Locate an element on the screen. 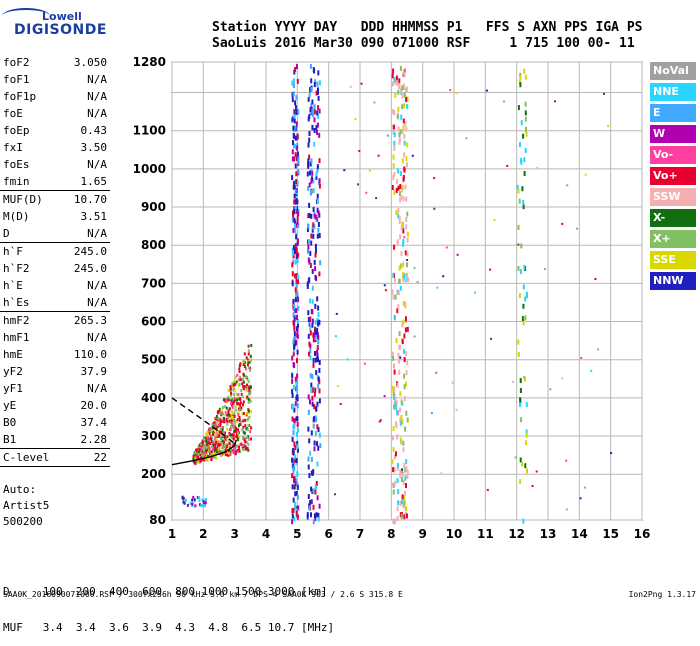 Image resolution: width=700 pixels, height=646 pixels. x-tick-label: 16 is located at coordinates (642, 534).